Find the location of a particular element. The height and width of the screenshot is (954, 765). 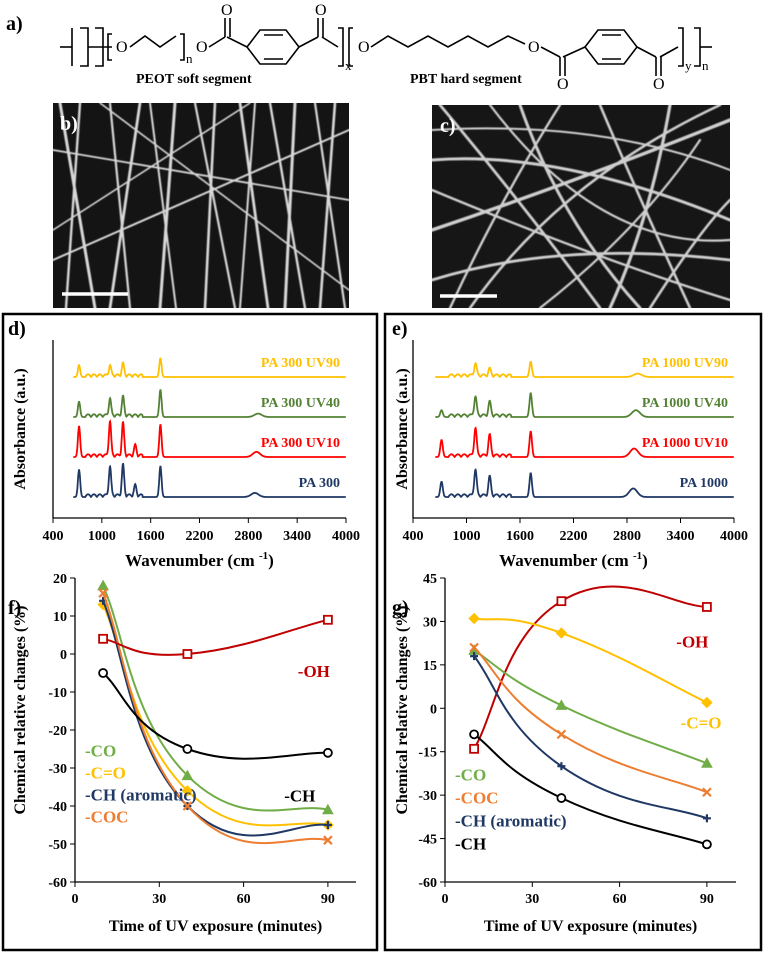

atom-o-2: O is located at coordinates (202, 47).